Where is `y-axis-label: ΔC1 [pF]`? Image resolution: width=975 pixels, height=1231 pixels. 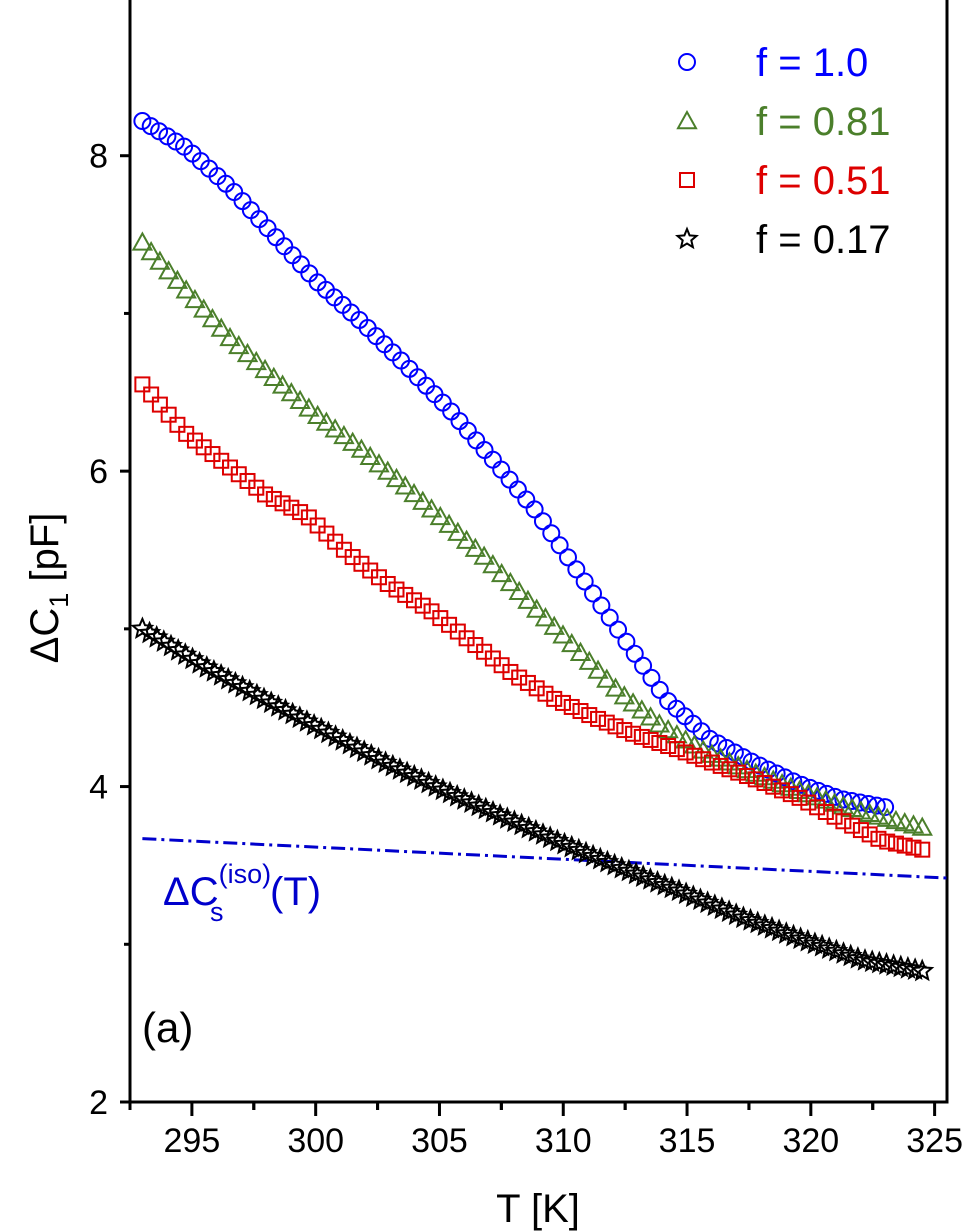
y-axis-label: ΔC1 [pF] is located at coordinates (48, 588).